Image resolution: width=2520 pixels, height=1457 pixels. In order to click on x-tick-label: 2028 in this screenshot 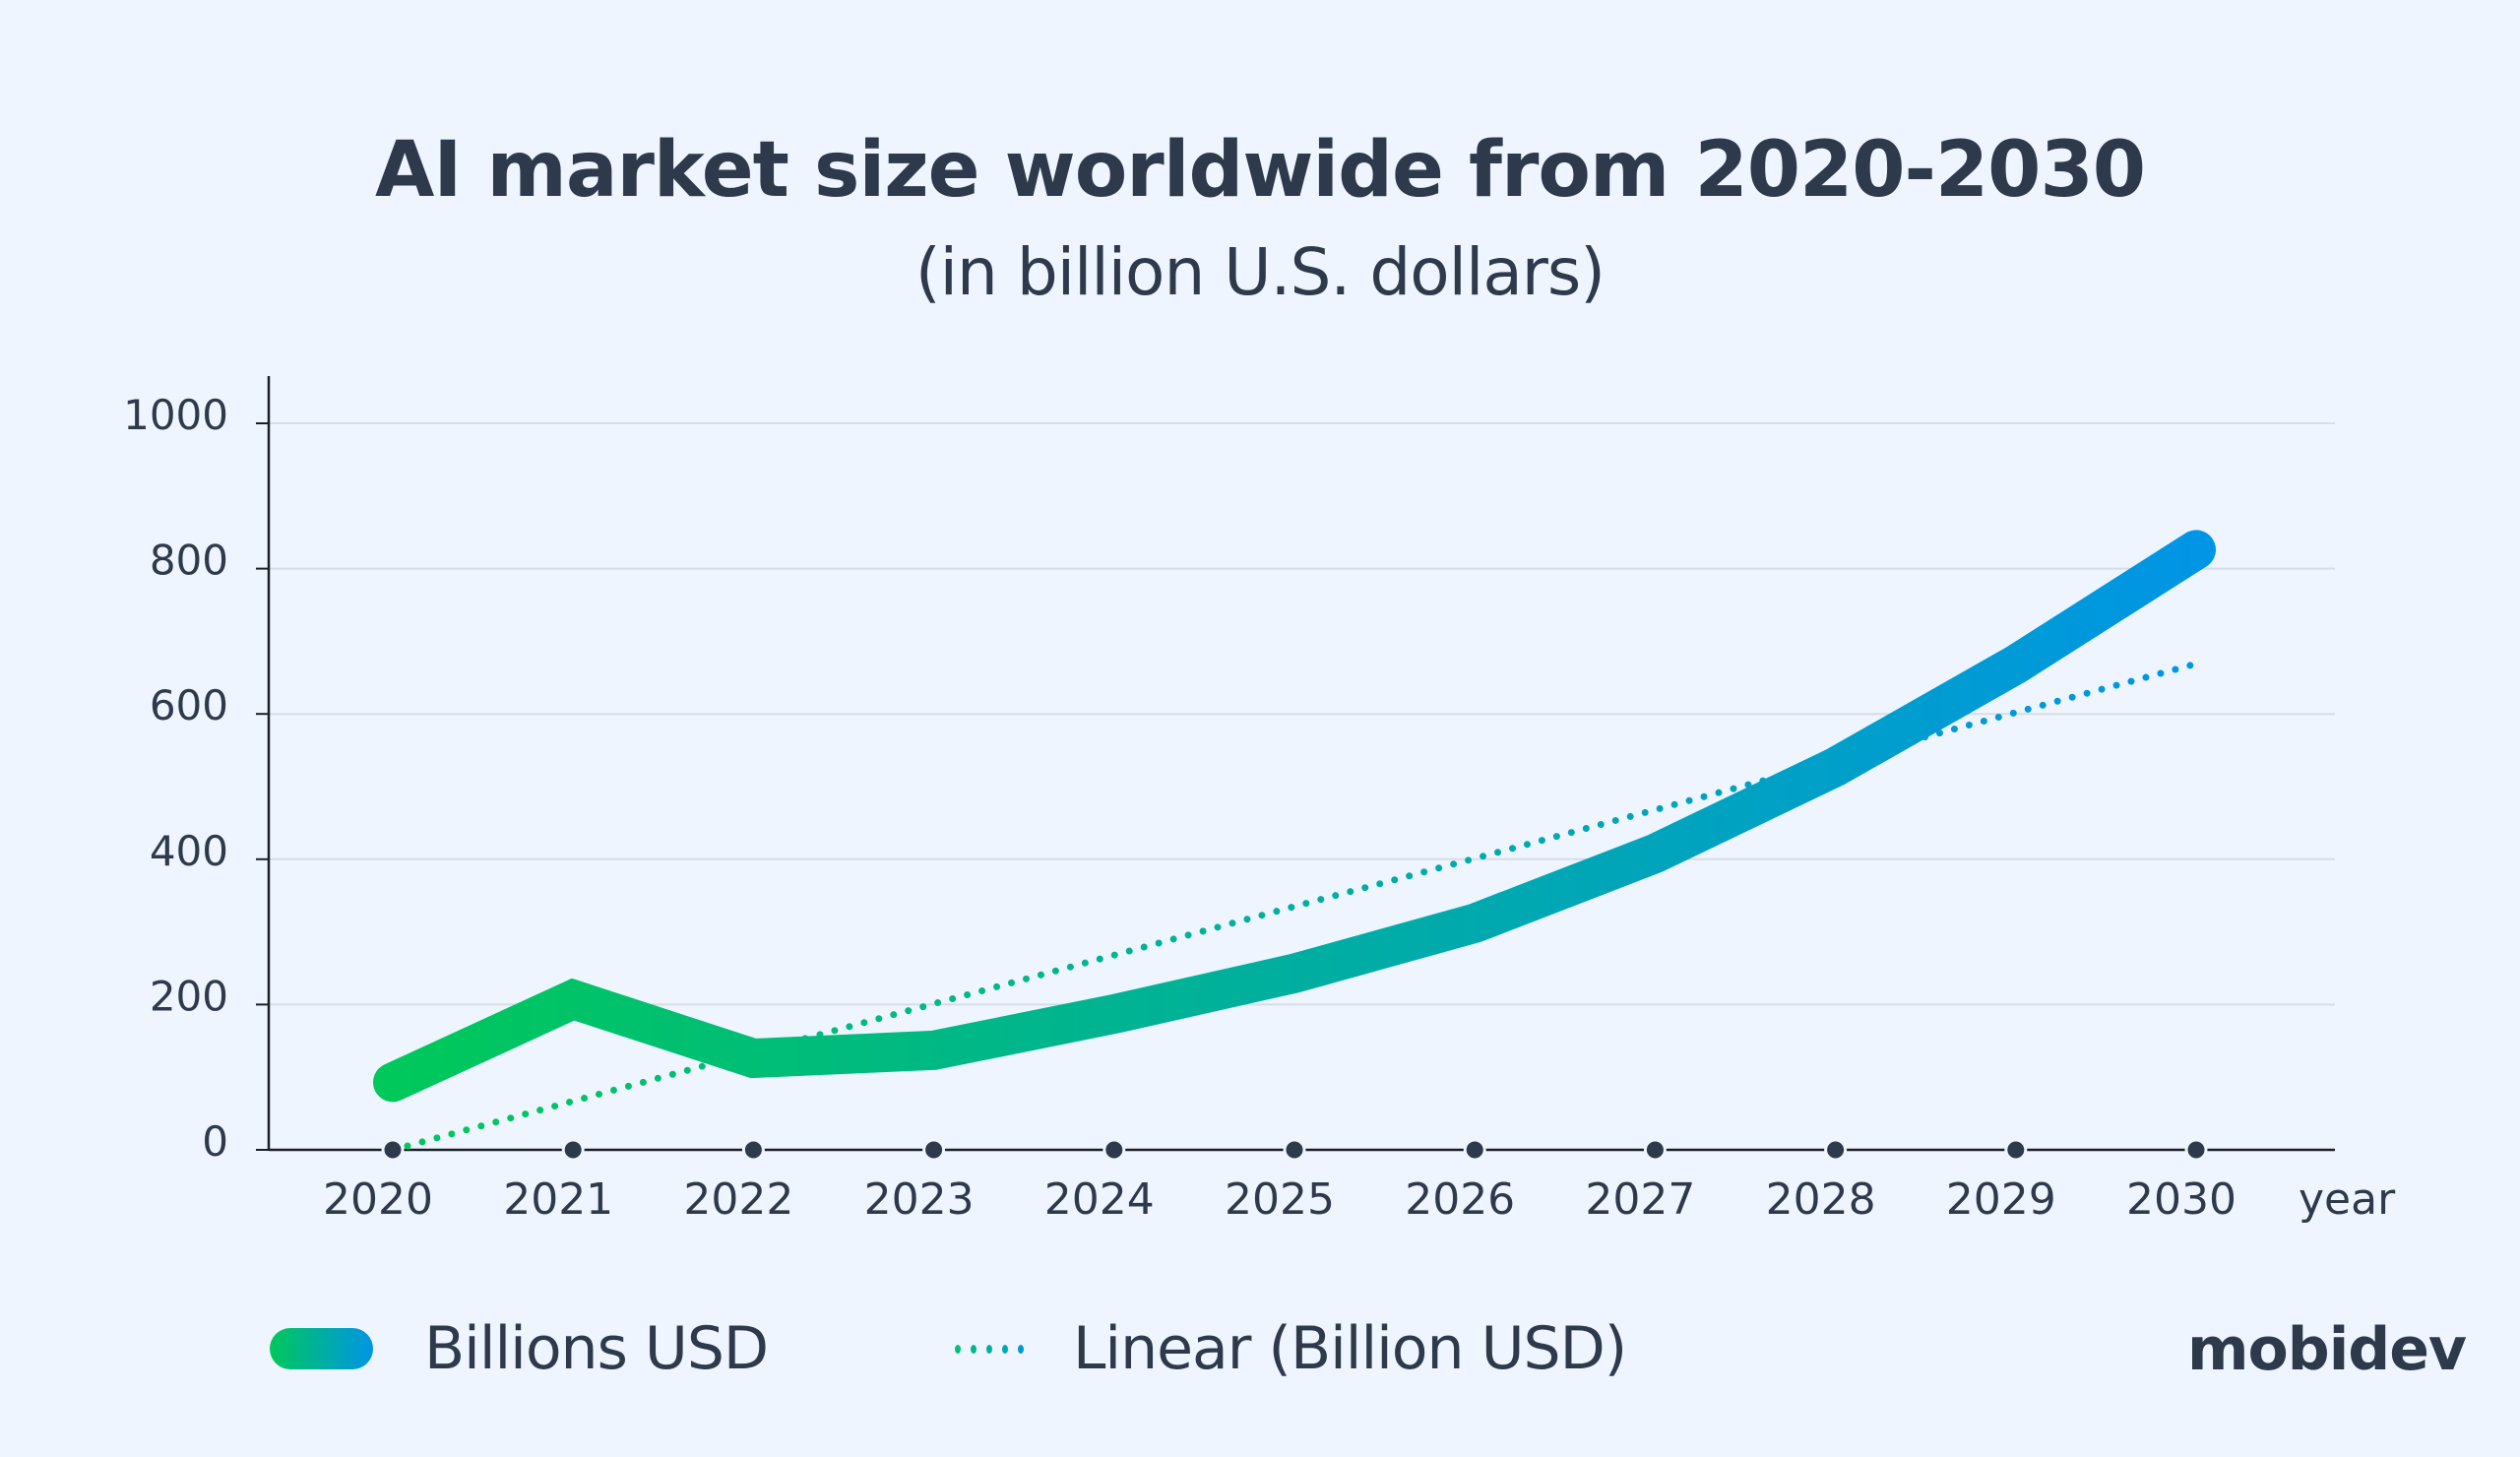, I will do `click(1821, 1199)`.